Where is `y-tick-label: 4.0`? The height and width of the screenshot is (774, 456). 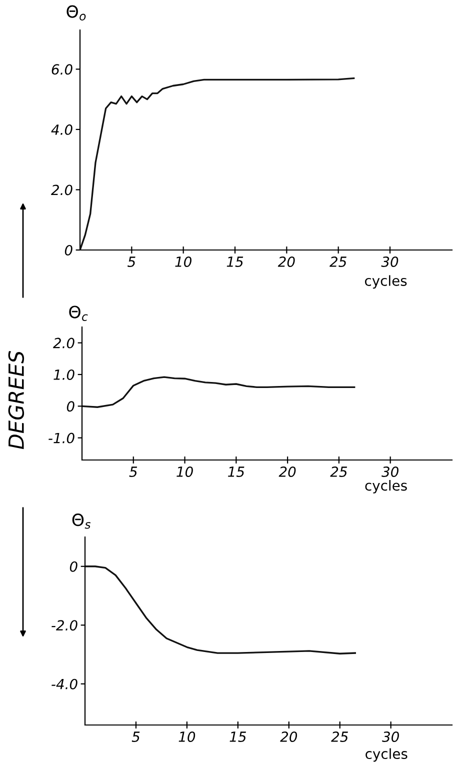 y-tick-label: 4.0 is located at coordinates (61, 129).